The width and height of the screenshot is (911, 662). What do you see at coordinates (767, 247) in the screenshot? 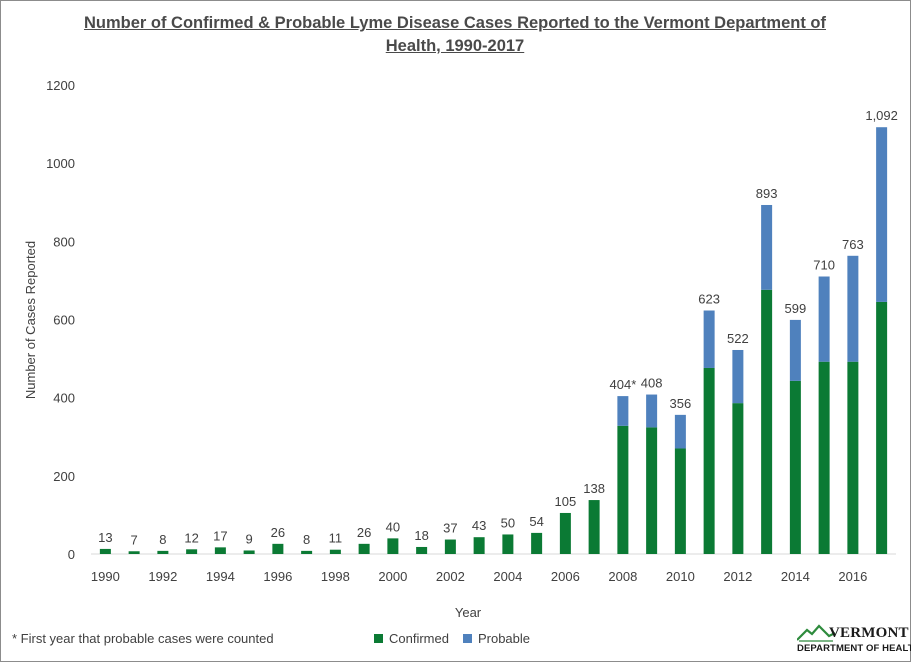
I see `bar-probable-2013` at bounding box center [767, 247].